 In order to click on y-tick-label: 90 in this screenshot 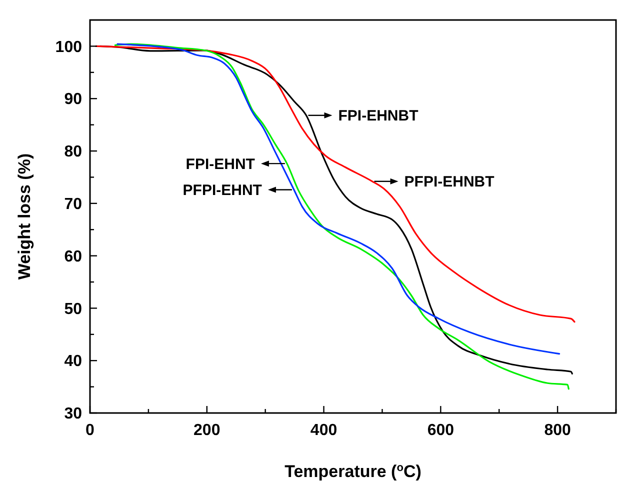, I will do `click(73, 99)`.